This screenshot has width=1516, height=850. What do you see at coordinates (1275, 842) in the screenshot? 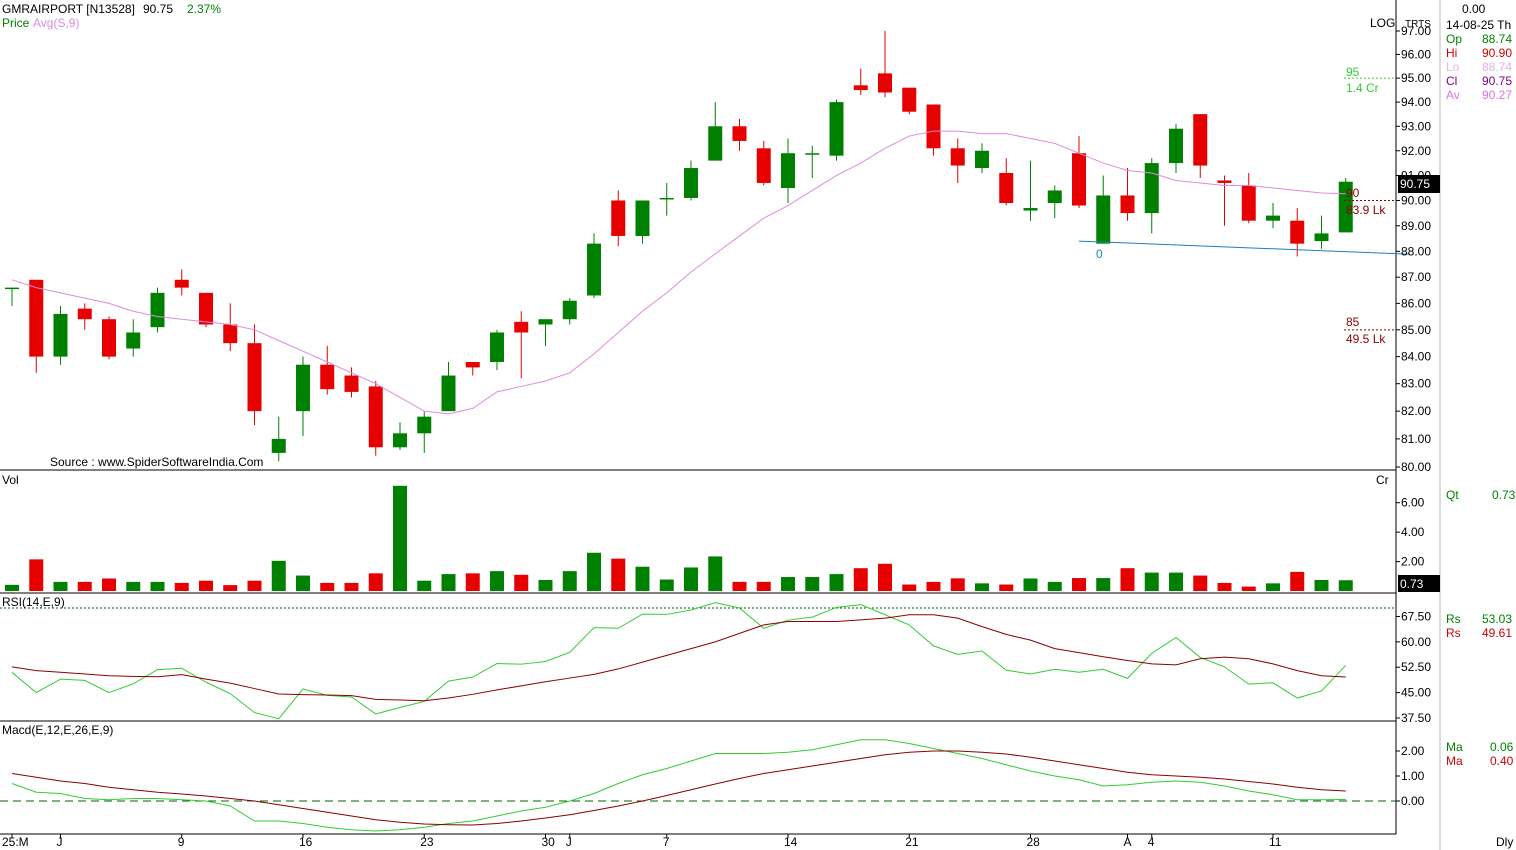
I see `date-tick-label: 11` at bounding box center [1275, 842].